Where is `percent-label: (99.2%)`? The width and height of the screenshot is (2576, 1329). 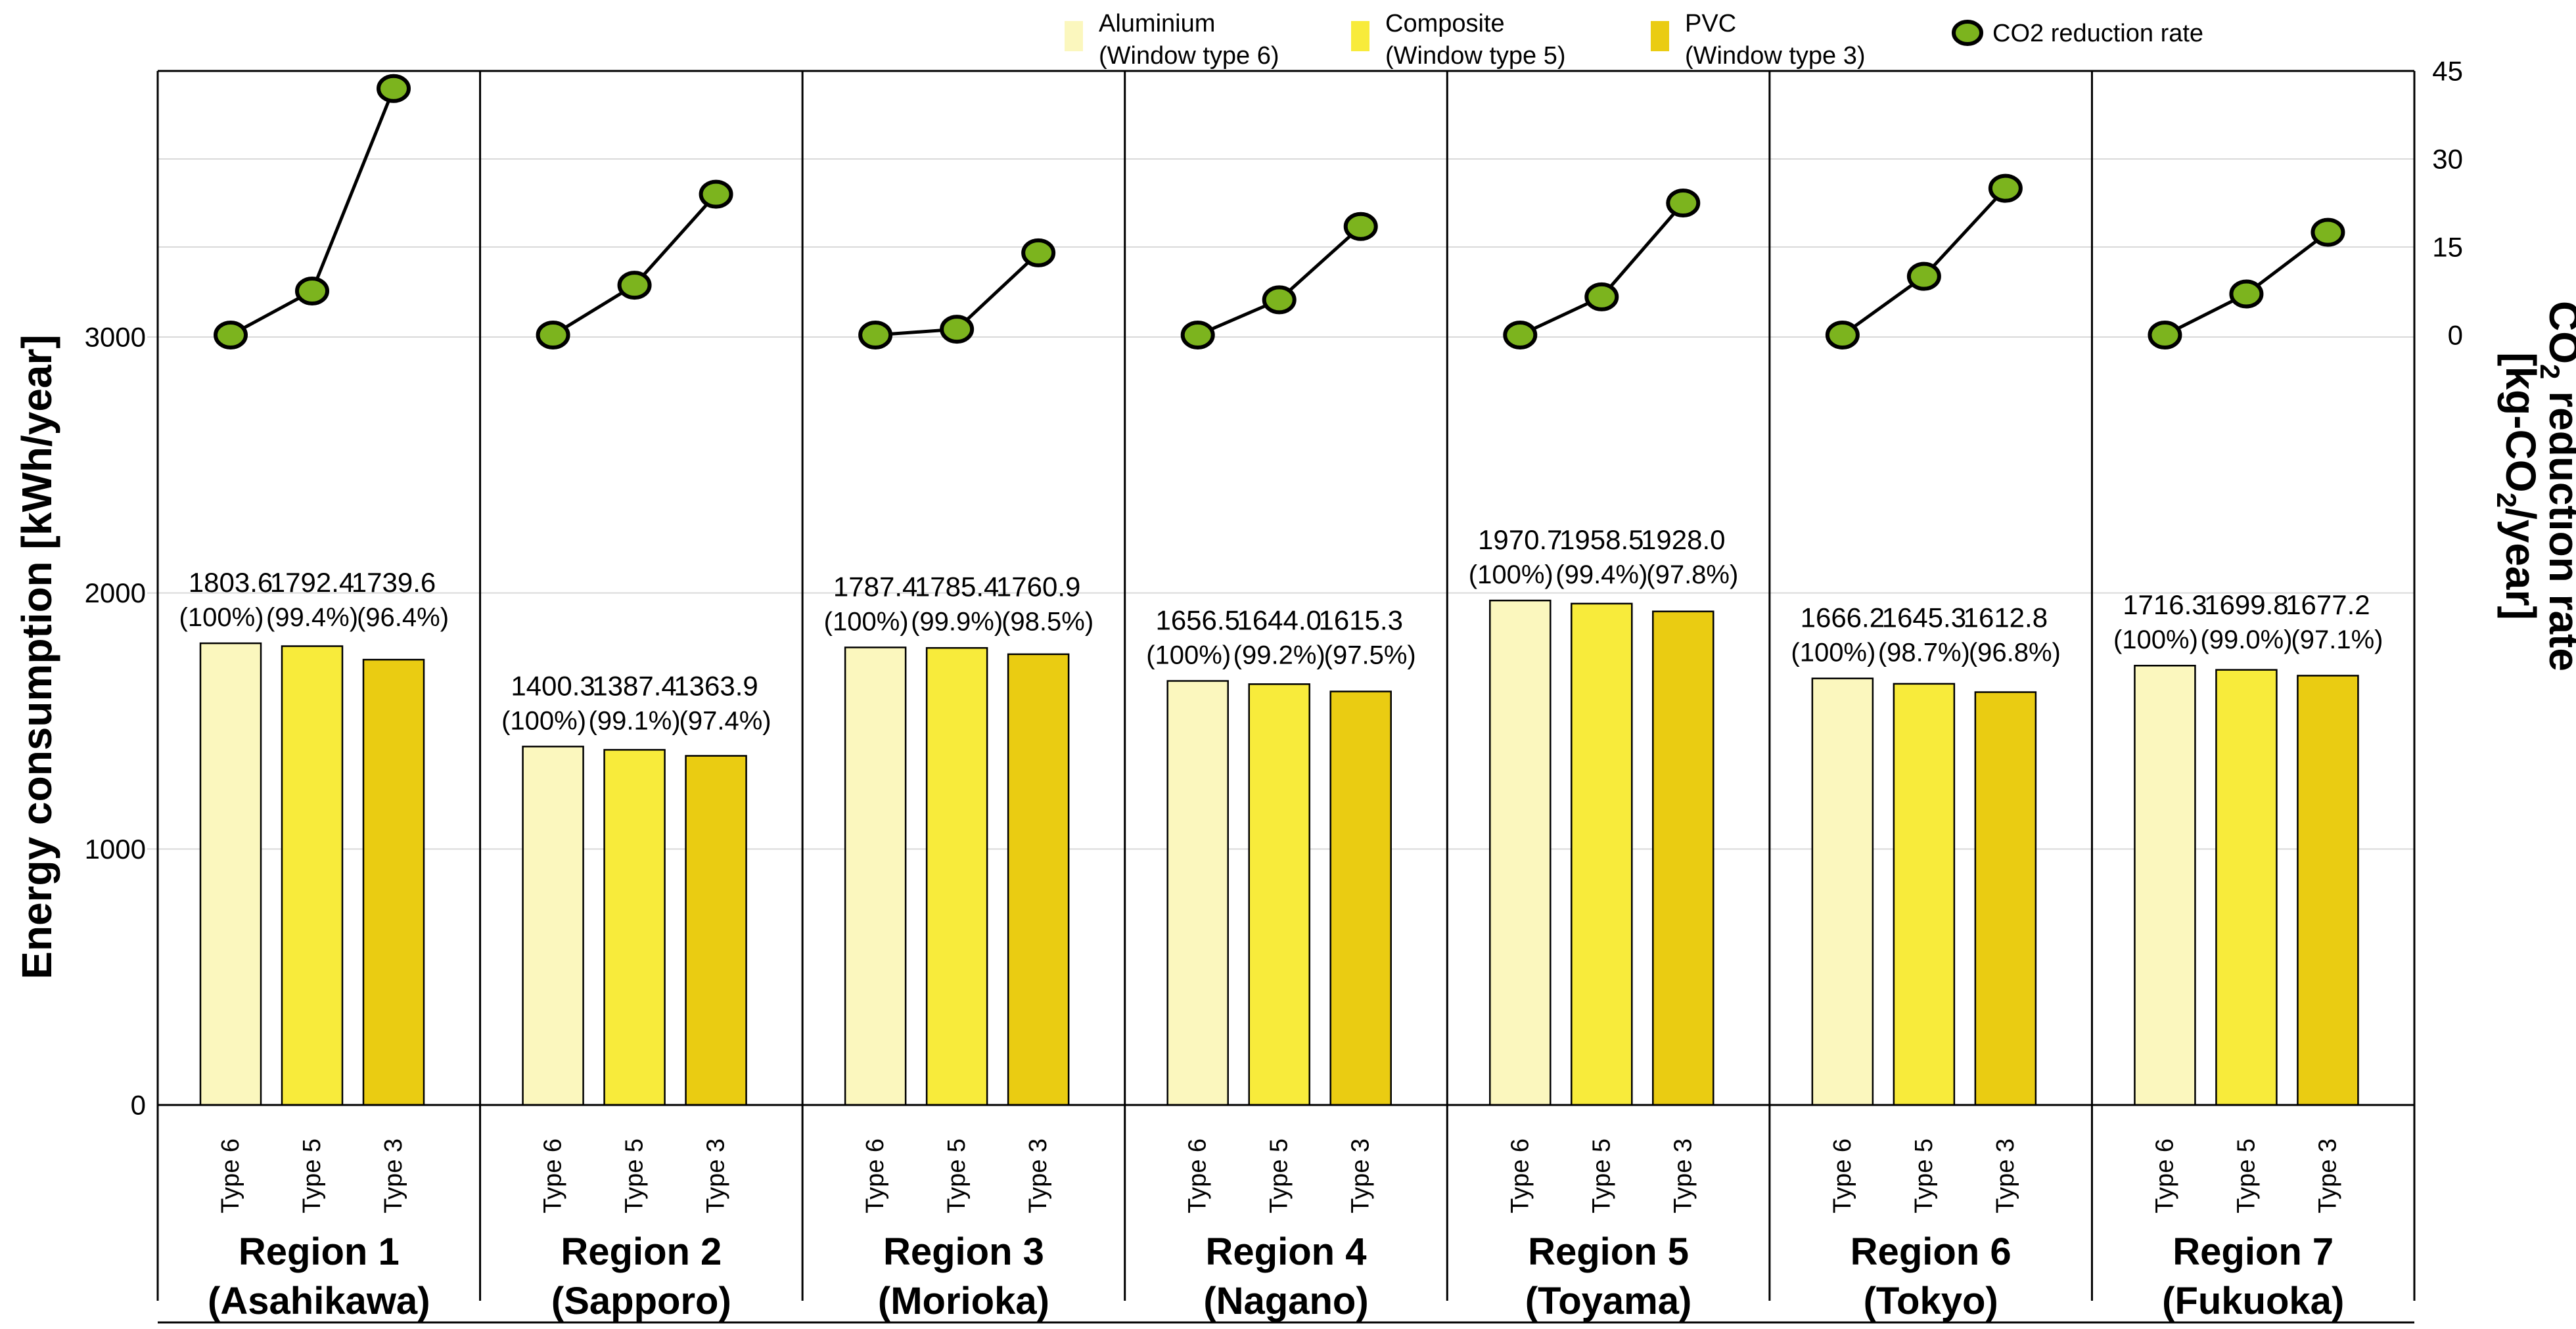 percent-label: (99.2%) is located at coordinates (1279, 655).